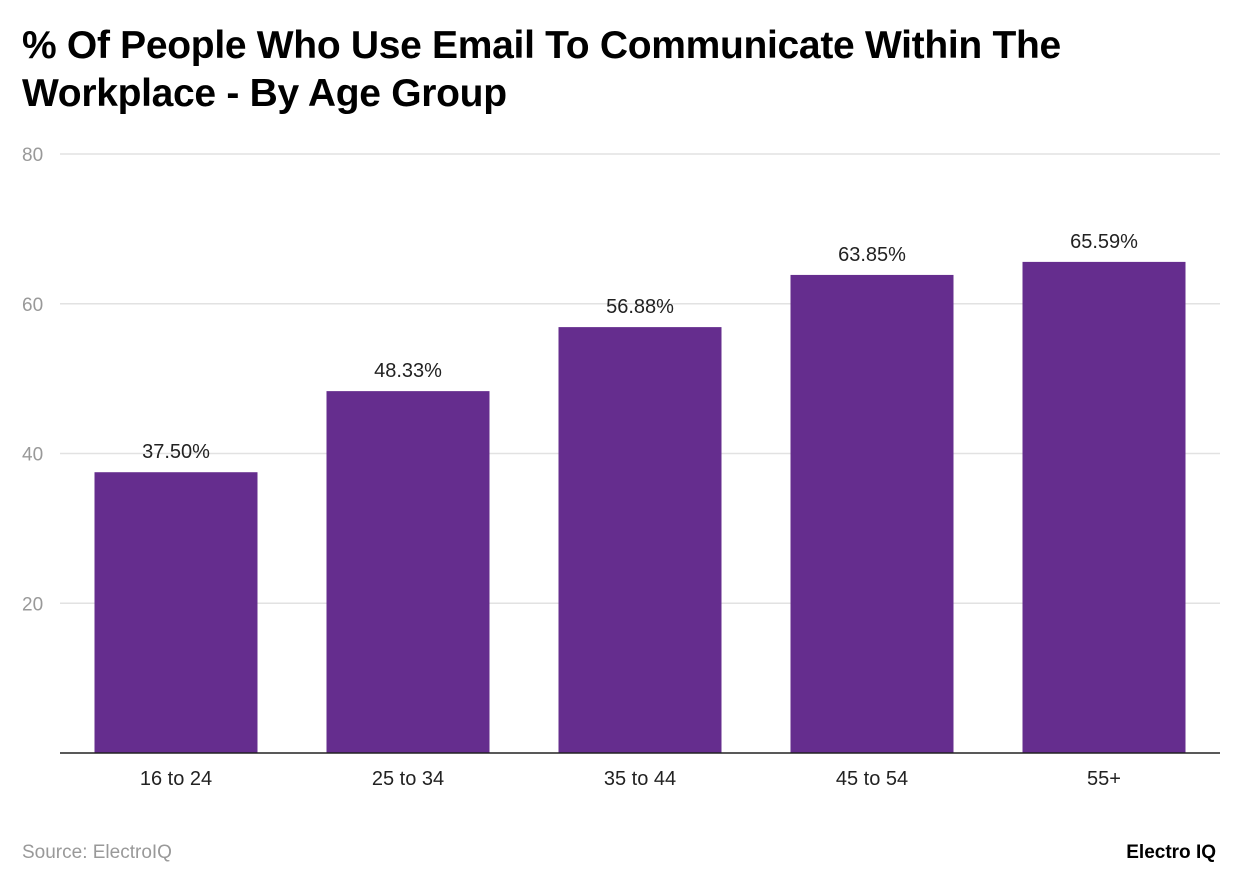 This screenshot has width=1240, height=884. What do you see at coordinates (176, 452) in the screenshot?
I see `data-label: 37.50%` at bounding box center [176, 452].